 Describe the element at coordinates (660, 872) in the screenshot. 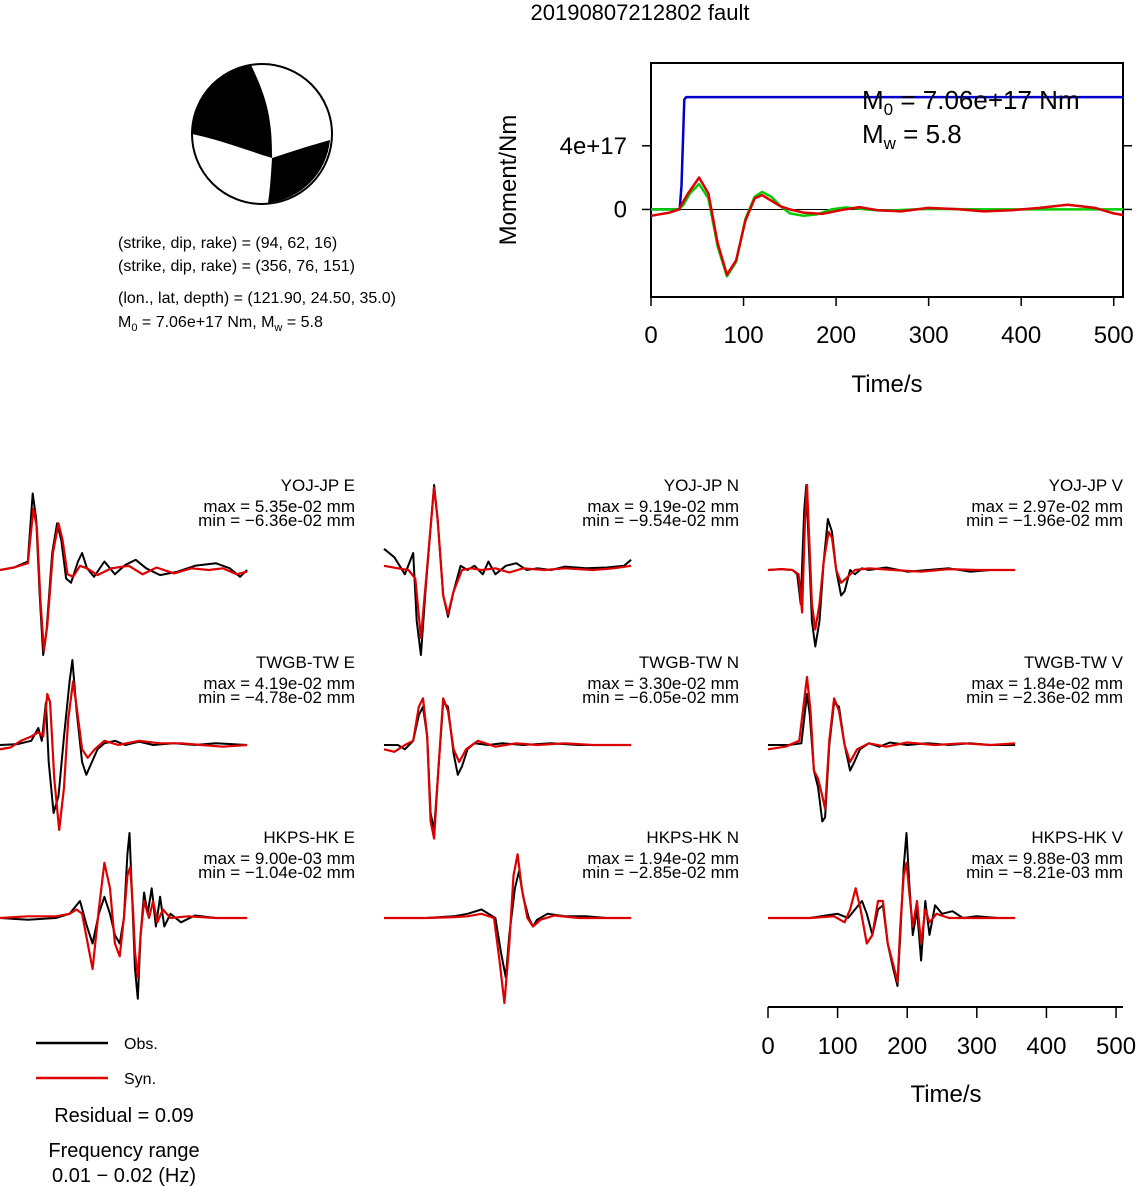

I see `amplitude-min: min = −2.85e-02 mm` at that location.